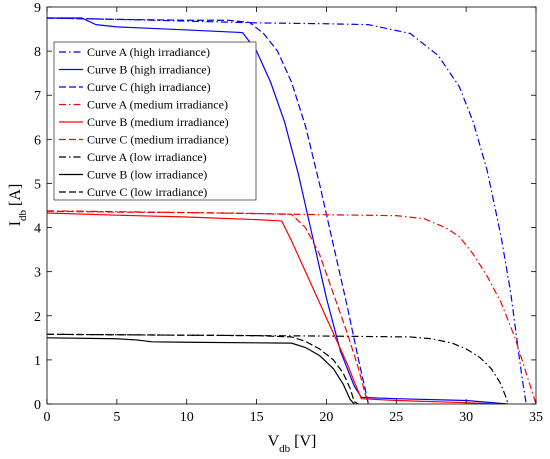 Image resolution: width=550 pixels, height=459 pixels. What do you see at coordinates (37, 184) in the screenshot?
I see `y-tick-label: 5` at bounding box center [37, 184].